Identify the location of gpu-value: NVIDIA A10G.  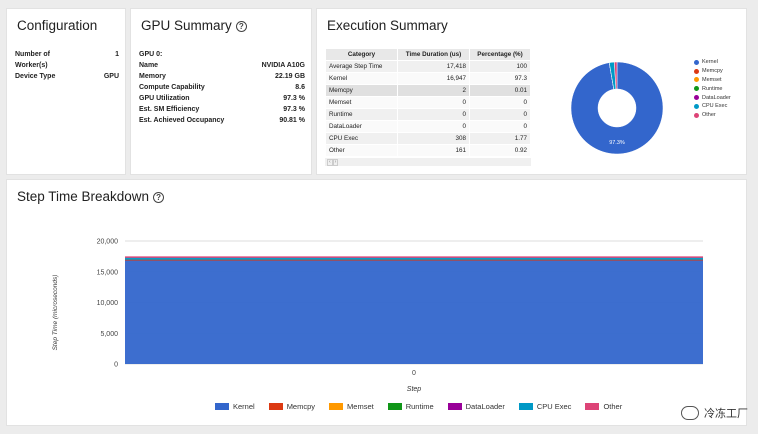
(283, 65).